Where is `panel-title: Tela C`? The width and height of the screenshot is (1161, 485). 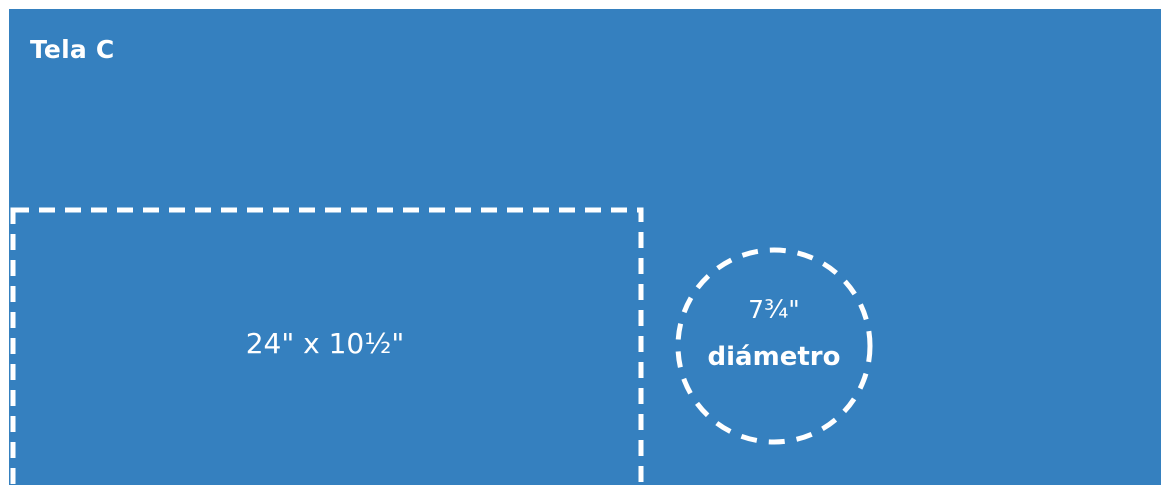
panel-title: Tela C is located at coordinates (72, 49).